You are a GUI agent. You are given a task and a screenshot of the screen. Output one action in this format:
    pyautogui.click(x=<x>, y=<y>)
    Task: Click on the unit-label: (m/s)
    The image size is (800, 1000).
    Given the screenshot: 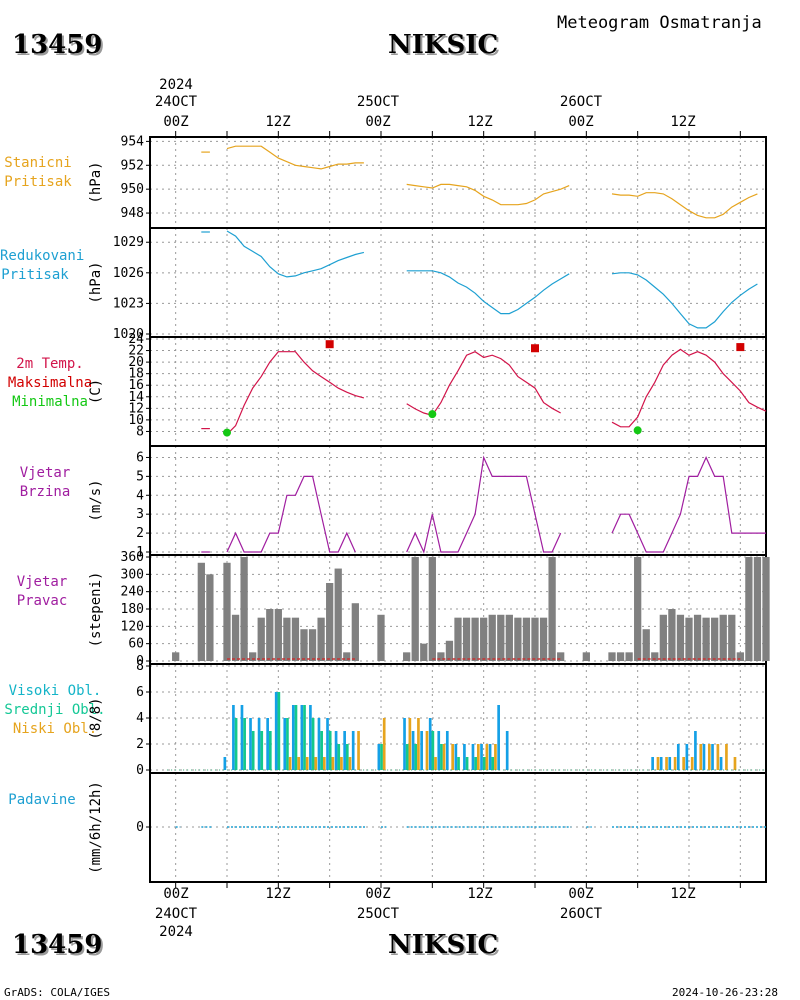 What is the action you would take?
    pyautogui.click(x=96, y=500)
    